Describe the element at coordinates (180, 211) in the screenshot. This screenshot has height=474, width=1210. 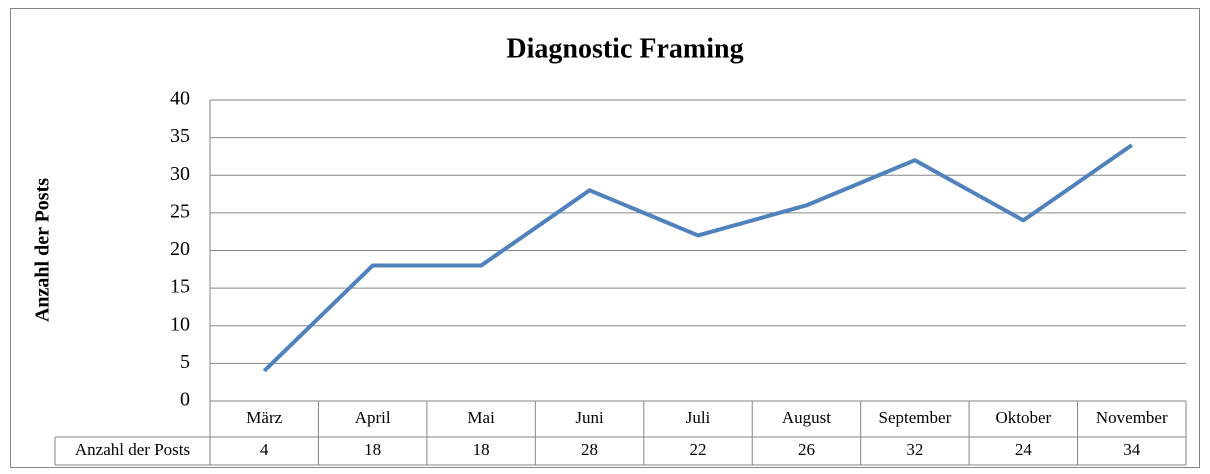
I see `y-tick-label: 25` at that location.